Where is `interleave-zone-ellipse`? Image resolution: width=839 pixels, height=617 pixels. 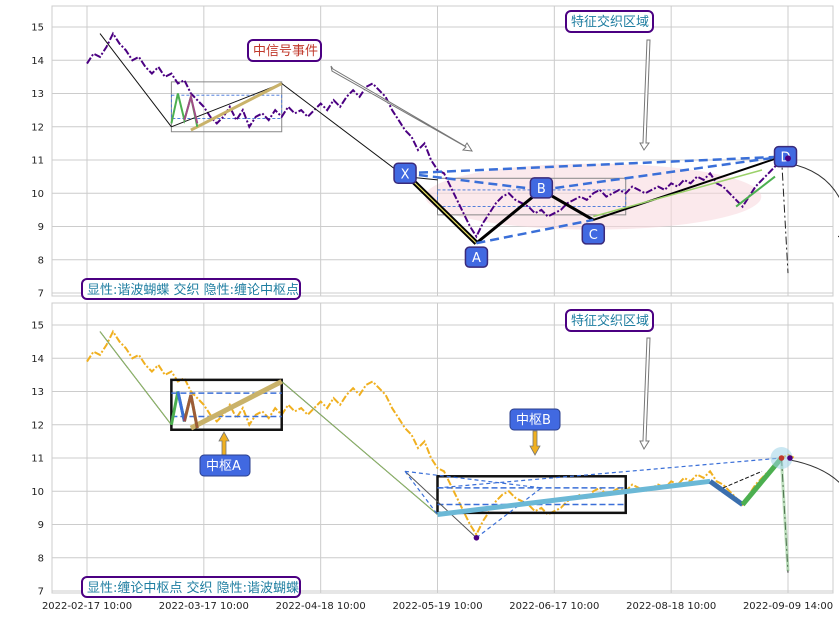
interleave-zone-ellipse is located at coordinates (593, 196).